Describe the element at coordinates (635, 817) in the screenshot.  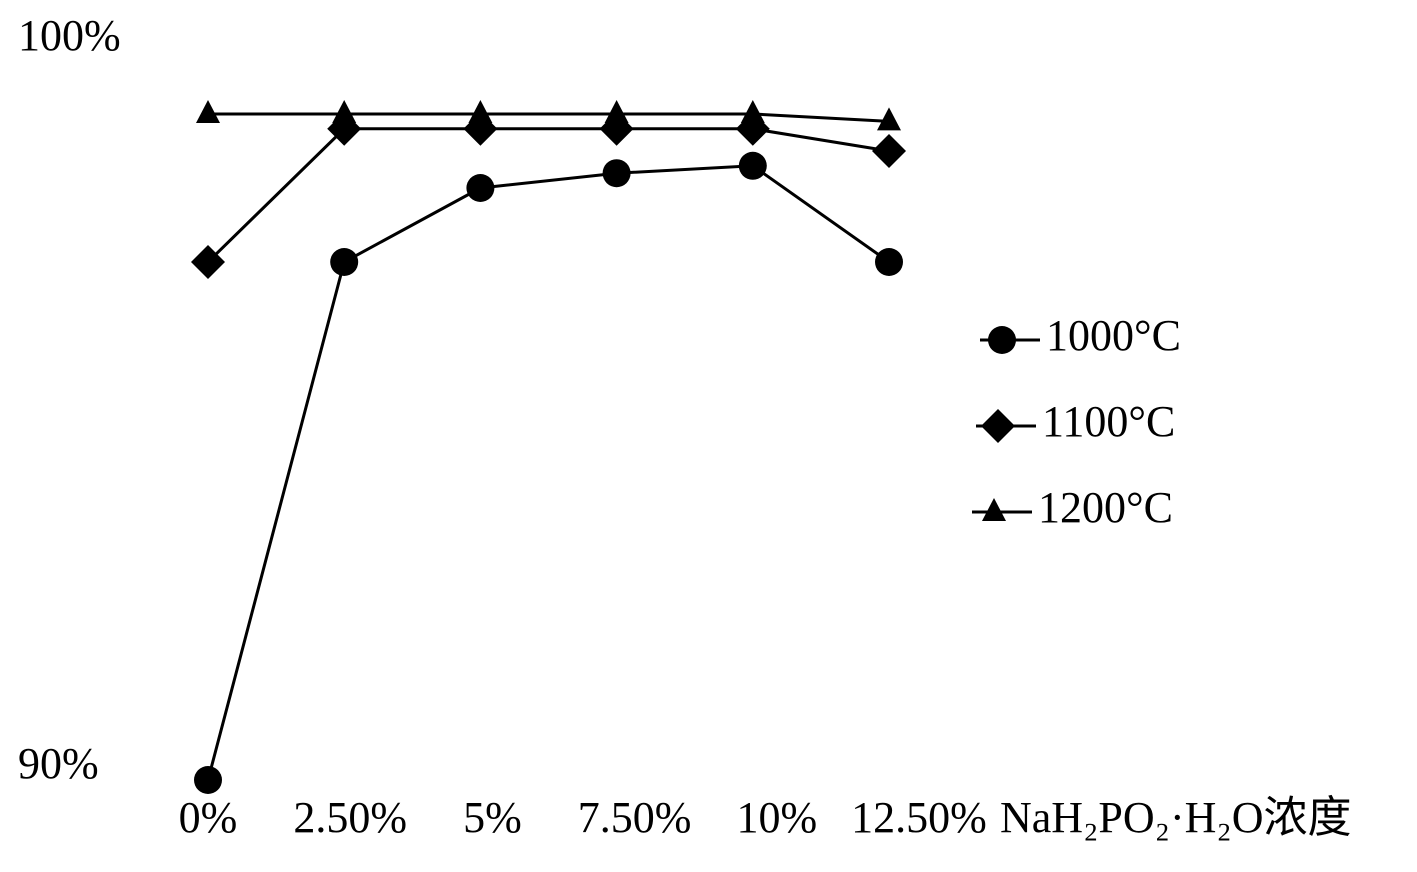
I see `x-tick-label: 7.50%` at that location.